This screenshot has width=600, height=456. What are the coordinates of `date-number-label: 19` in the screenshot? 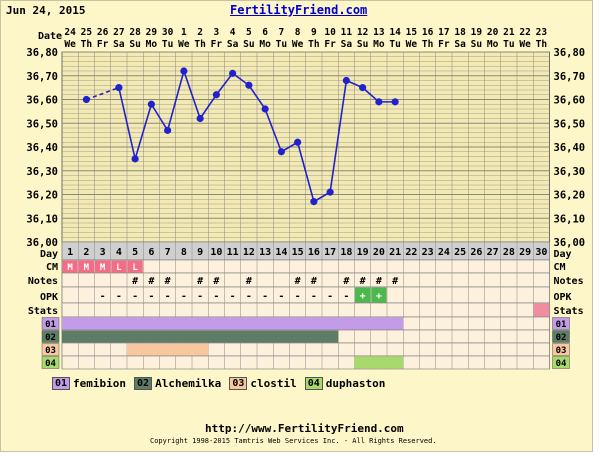 It's located at (477, 32).